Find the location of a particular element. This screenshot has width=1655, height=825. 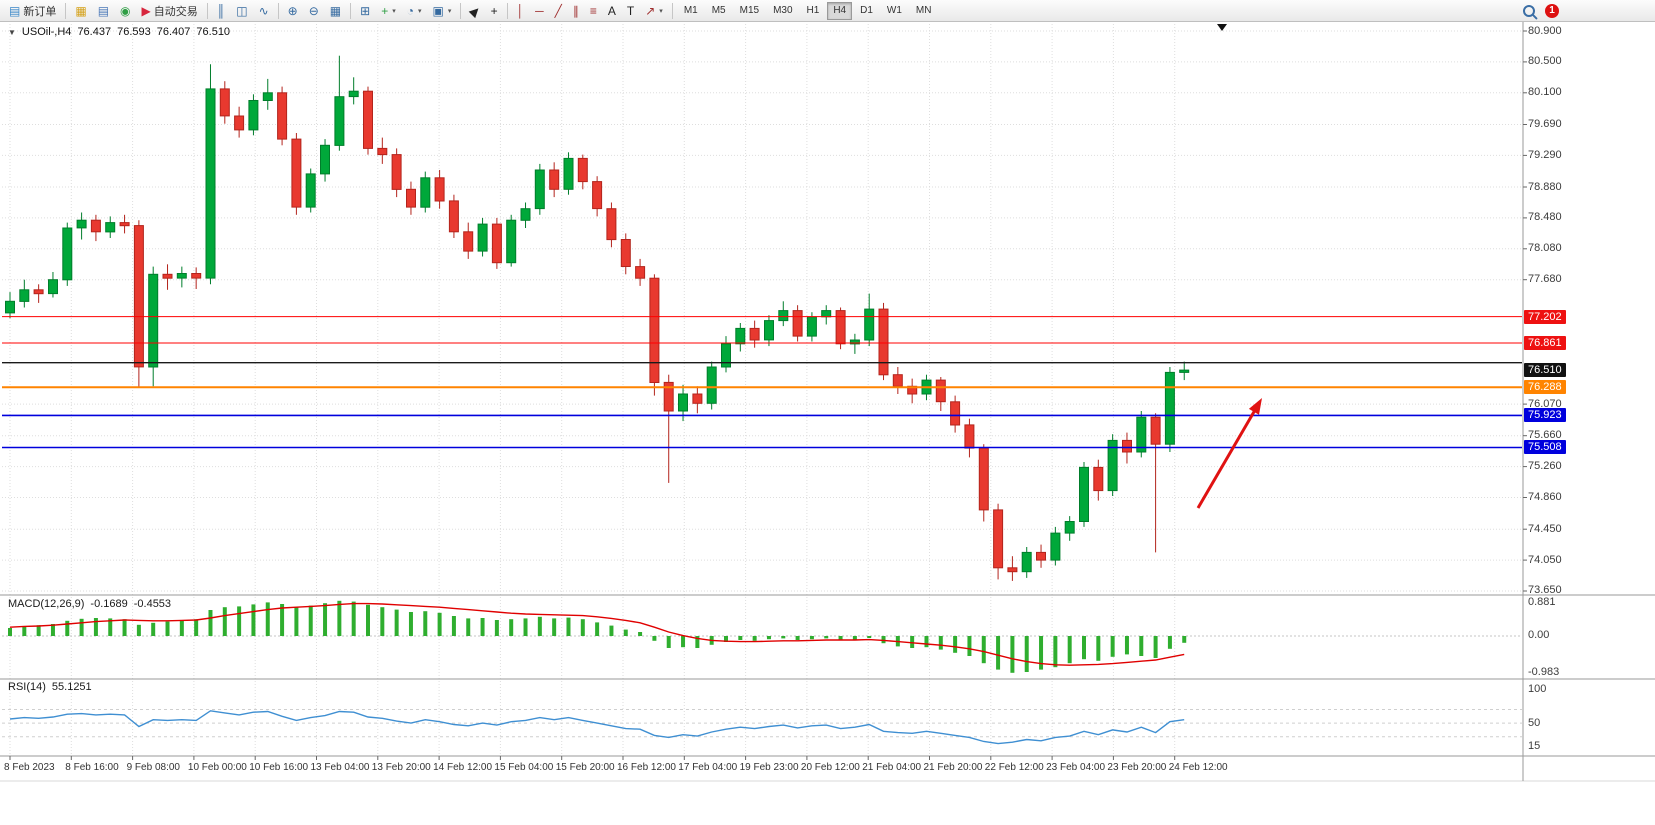

trendline-icon: ╱ is located at coordinates (558, 11).